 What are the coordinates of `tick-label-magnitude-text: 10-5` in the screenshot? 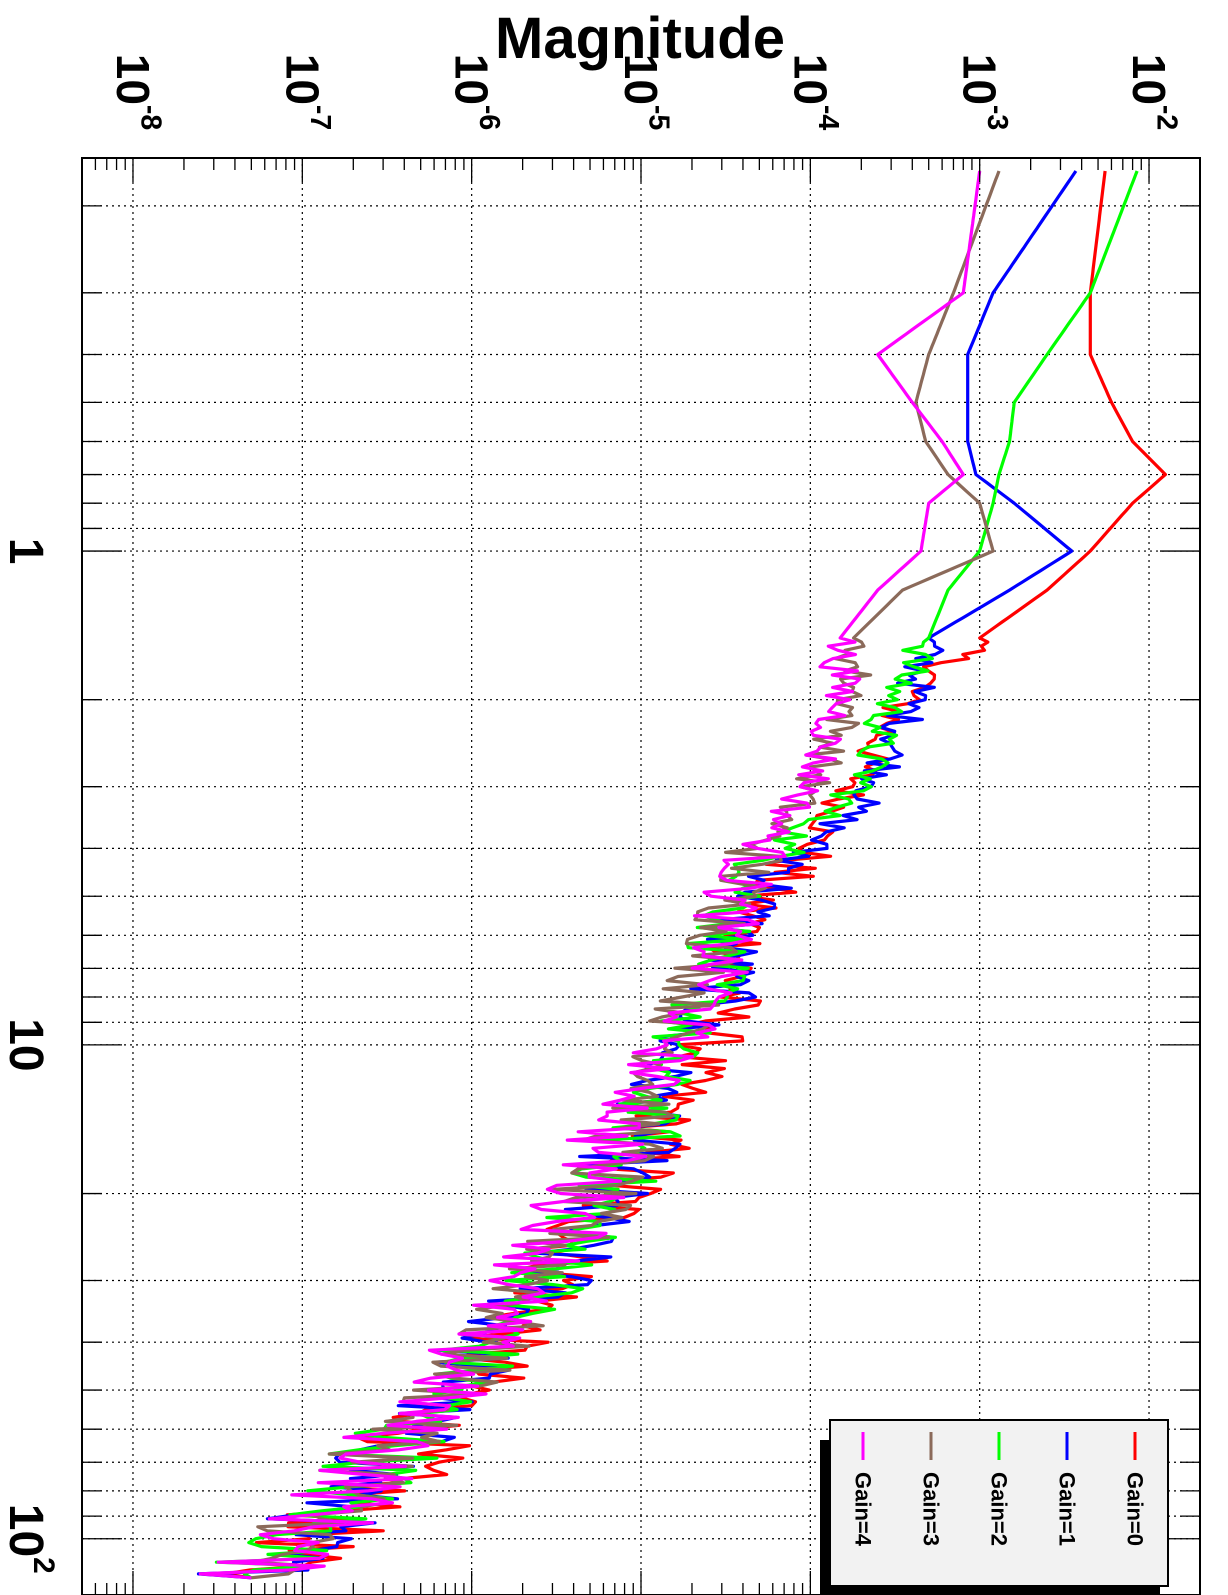 It's located at (644, 92).